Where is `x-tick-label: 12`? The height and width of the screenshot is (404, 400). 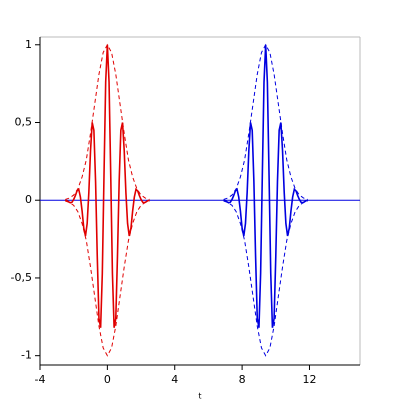
x-tick-label: 12 is located at coordinates (309, 379).